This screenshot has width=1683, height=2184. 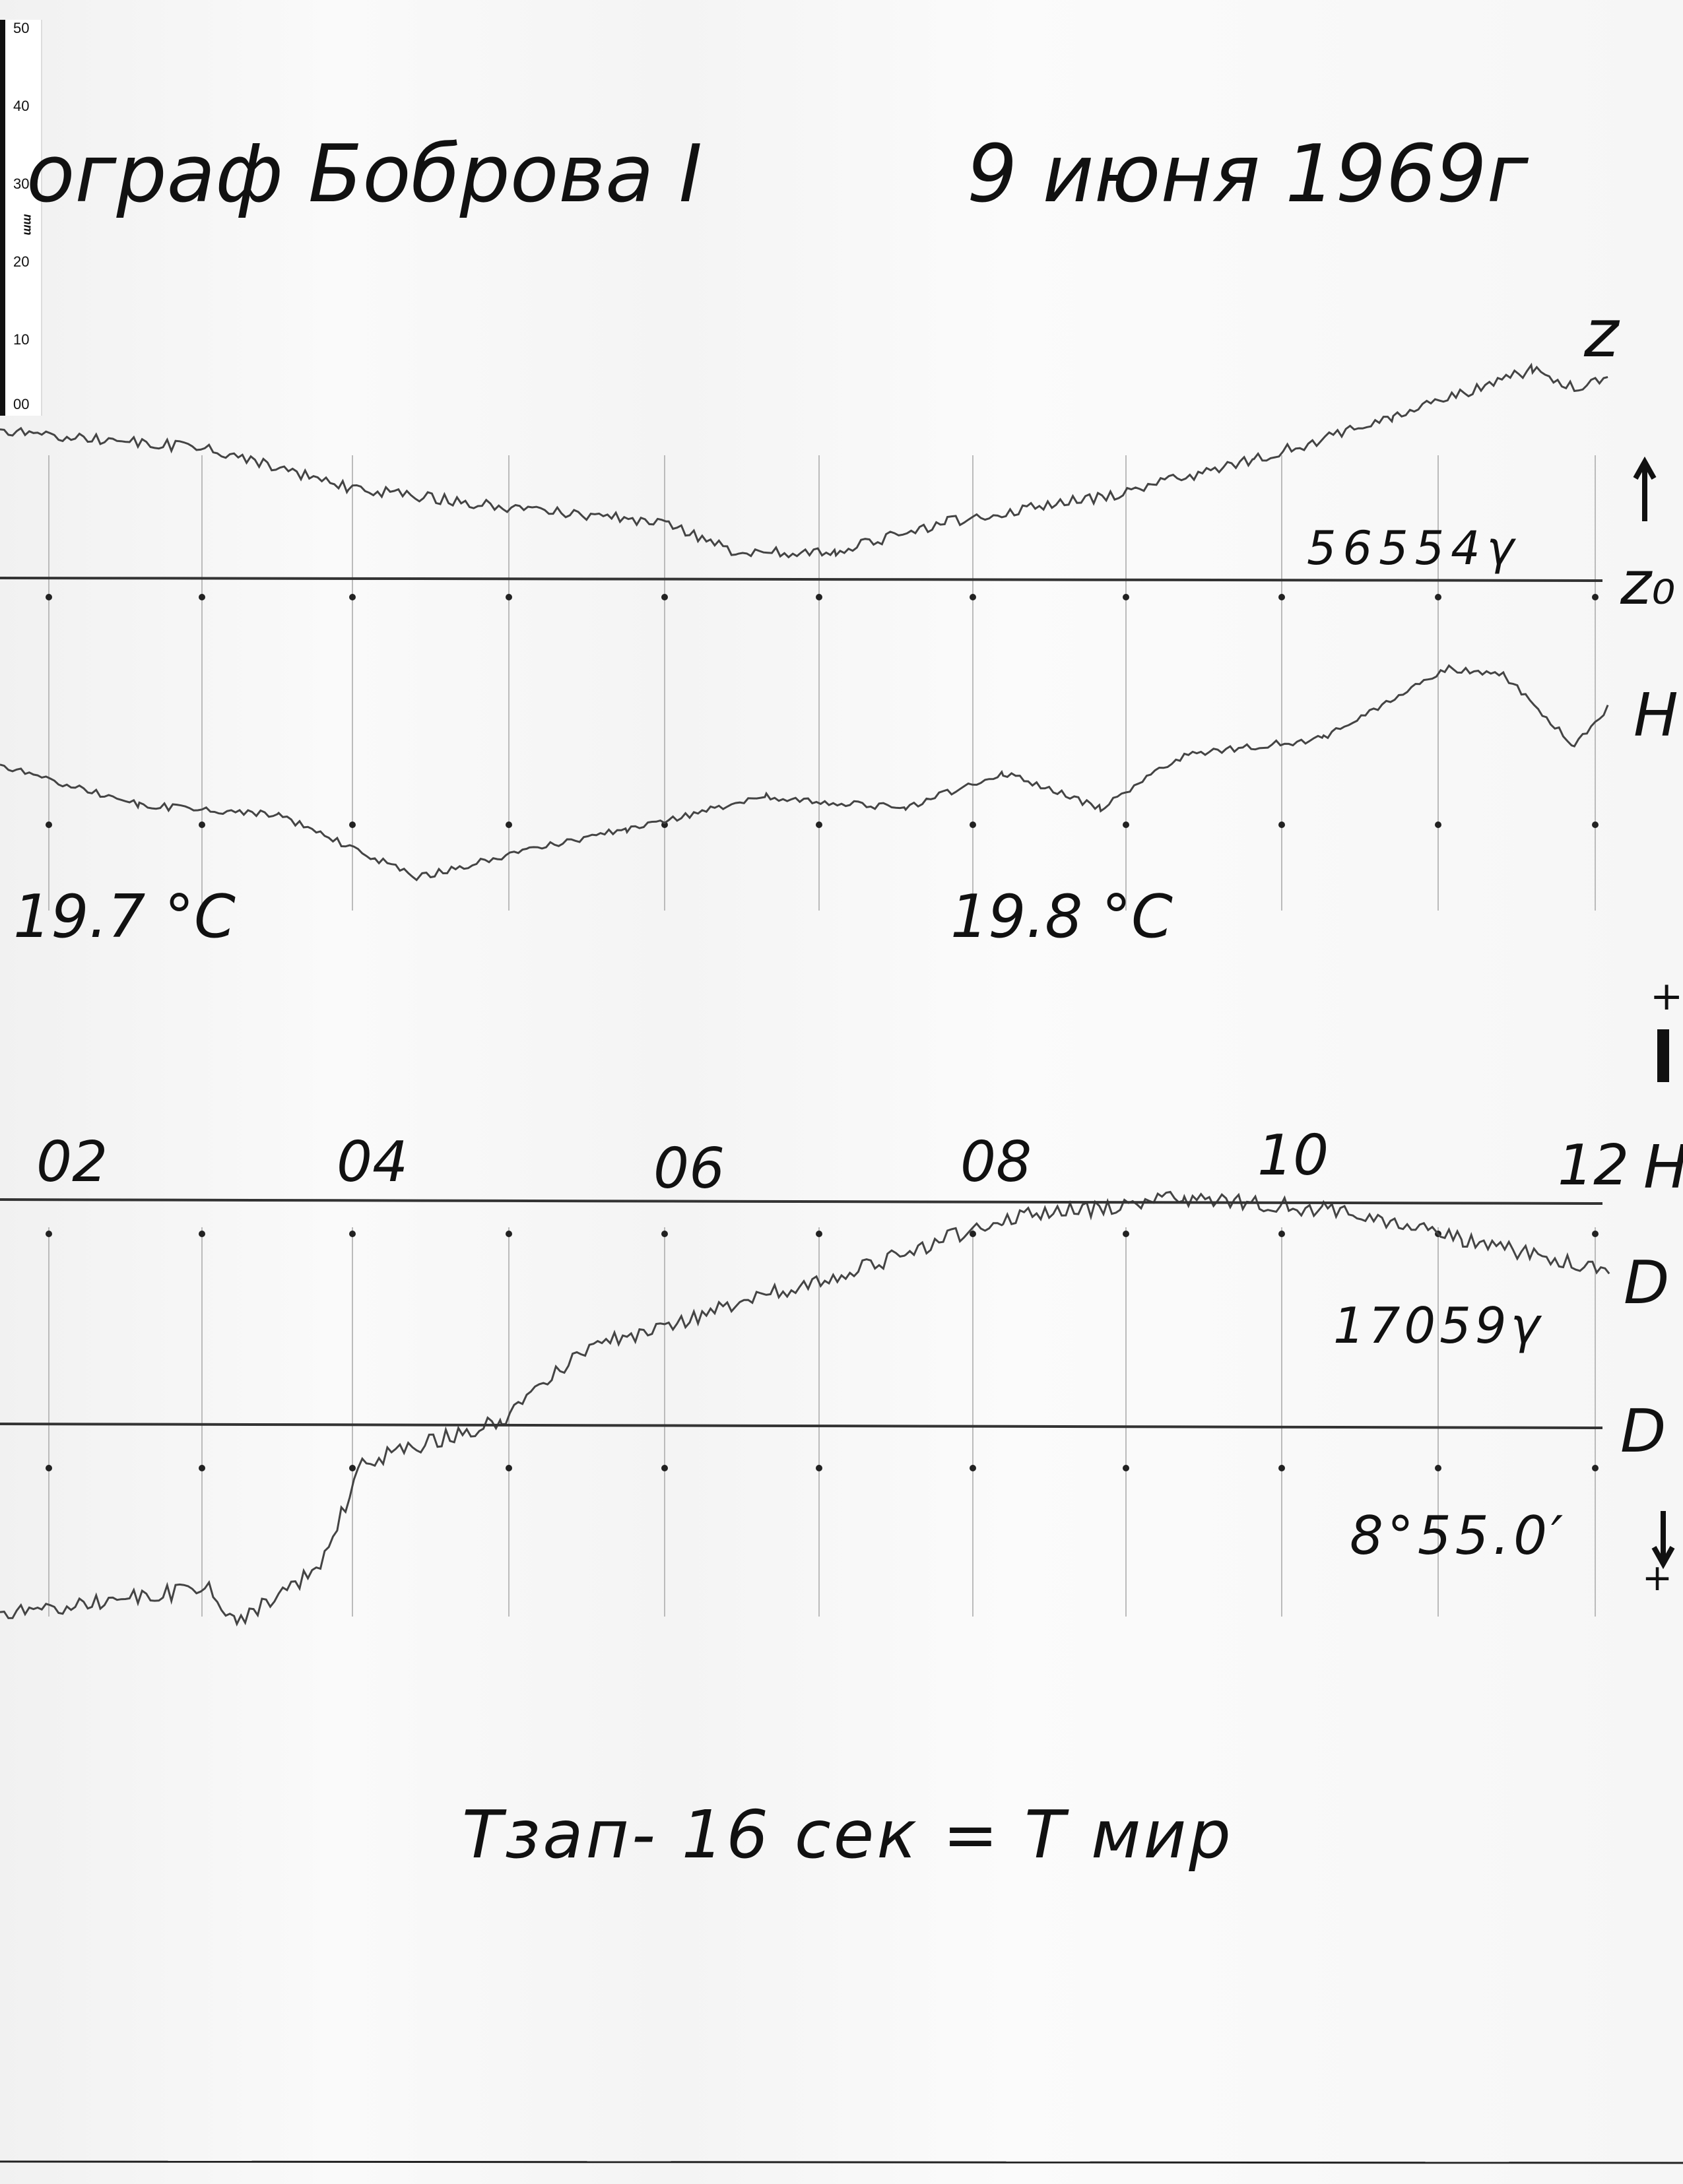 I want to click on hour-label-06: 06, so click(x=689, y=1169).